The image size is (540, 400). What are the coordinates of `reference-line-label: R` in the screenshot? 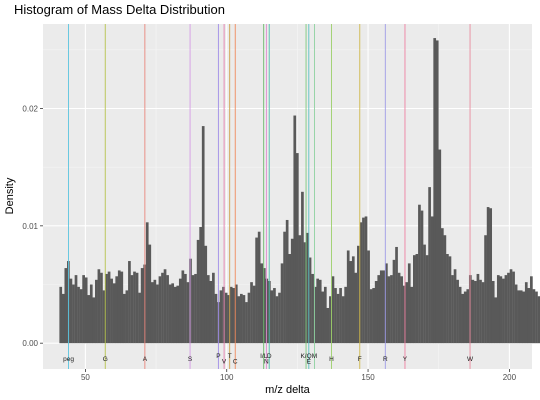 It's located at (385, 359).